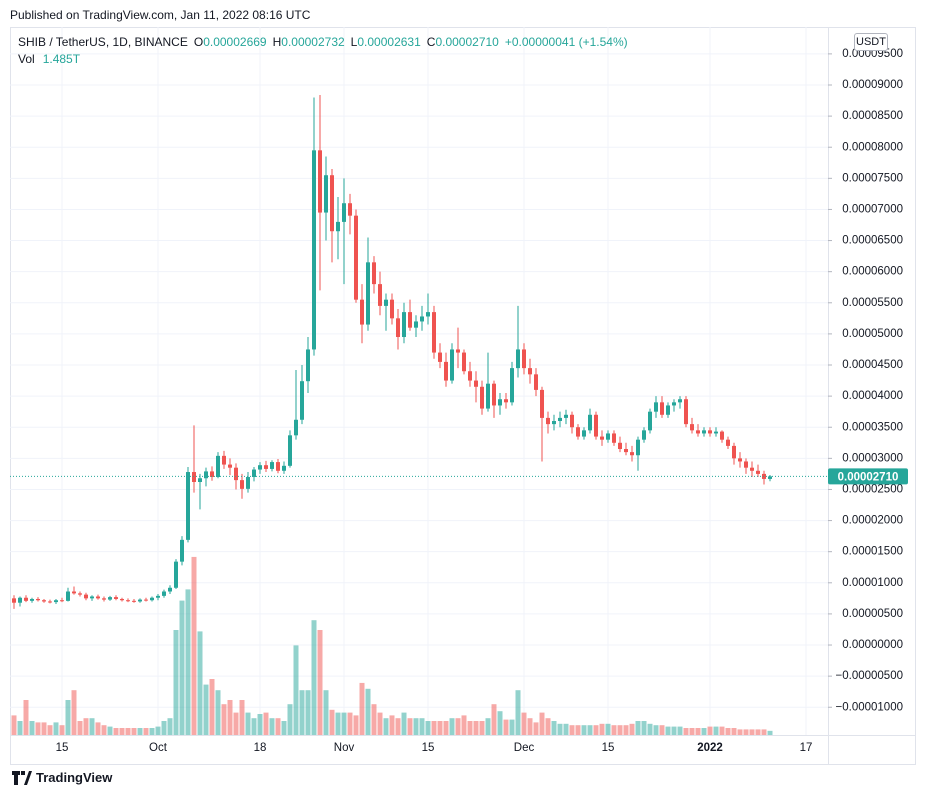  Describe the element at coordinates (872, 396) in the screenshot. I see `y-tick-label: 0.00004000` at that location.